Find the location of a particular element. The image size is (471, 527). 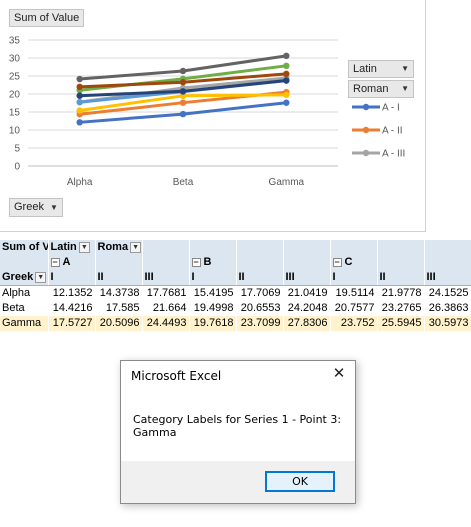

y-tick-label: 15 is located at coordinates (15, 113).